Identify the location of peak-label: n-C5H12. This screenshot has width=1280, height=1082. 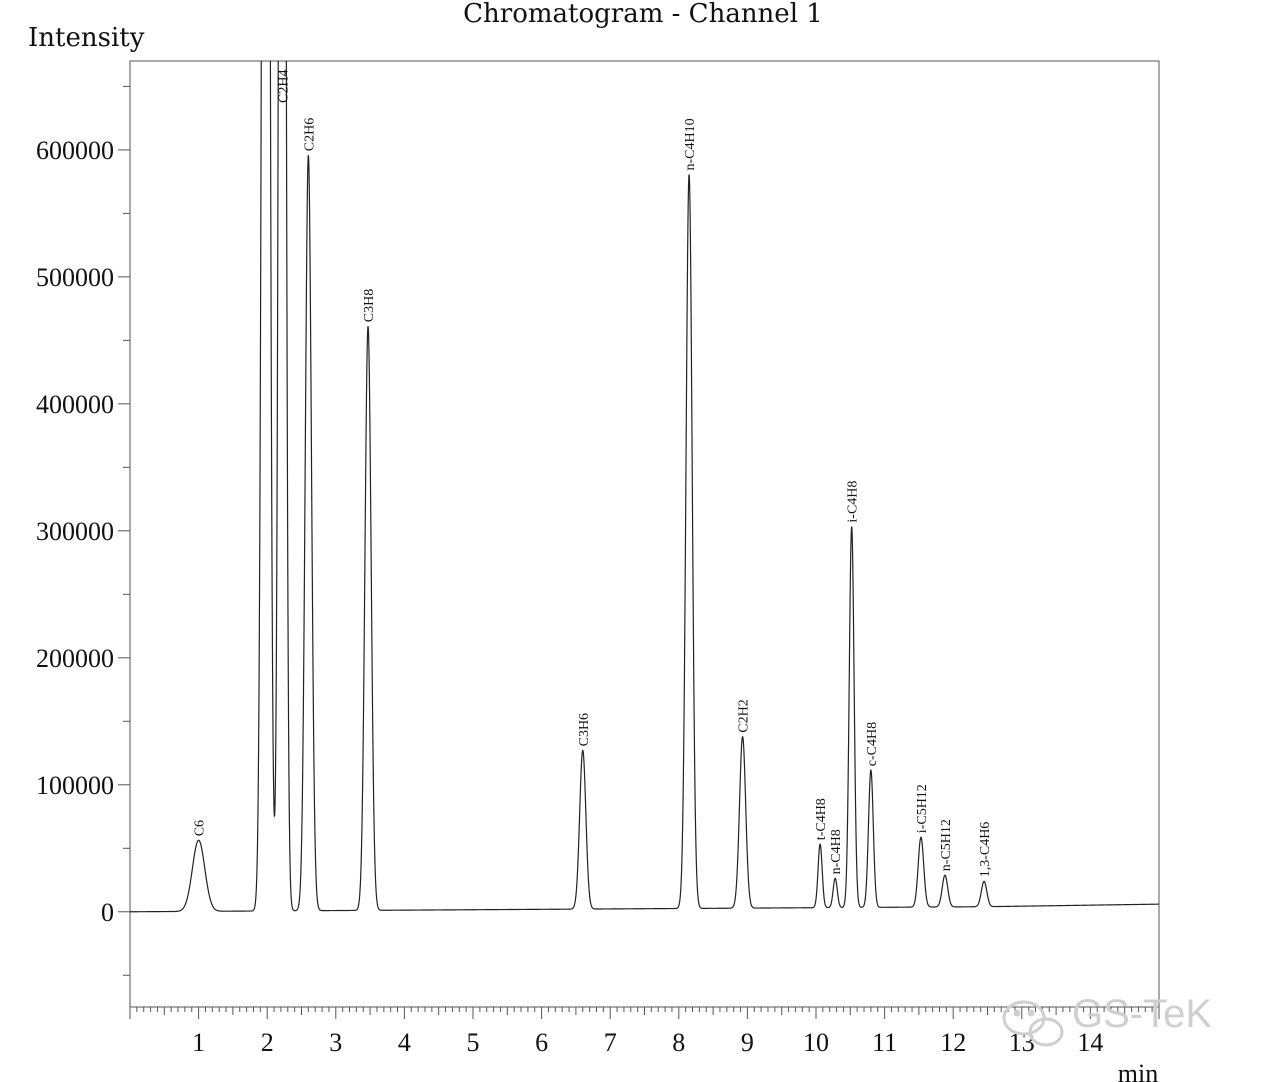
(946, 845).